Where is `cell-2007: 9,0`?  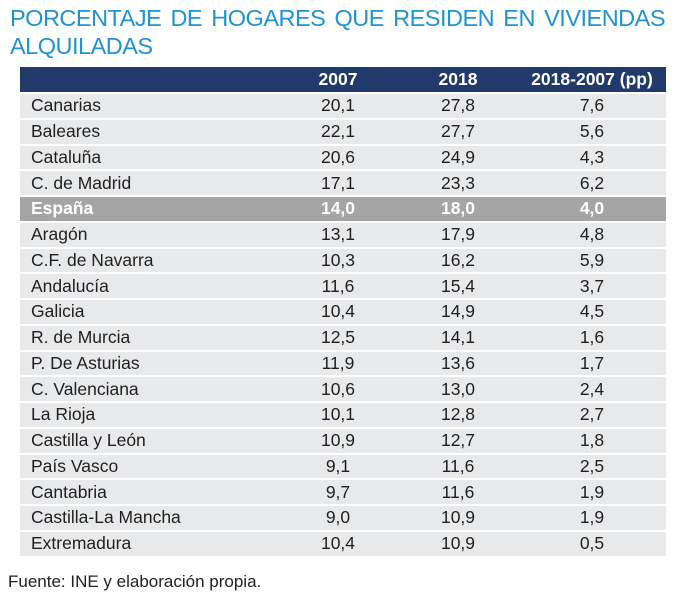 cell-2007: 9,0 is located at coordinates (338, 517).